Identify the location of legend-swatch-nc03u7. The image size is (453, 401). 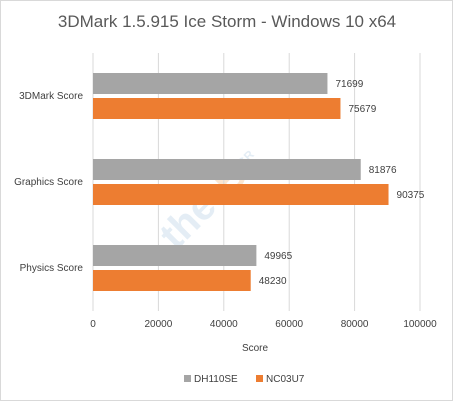
(259, 378).